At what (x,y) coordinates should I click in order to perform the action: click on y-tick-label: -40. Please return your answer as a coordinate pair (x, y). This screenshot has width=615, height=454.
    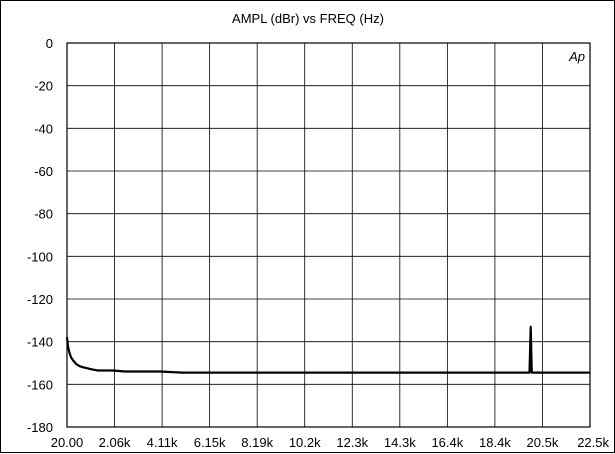
    Looking at the image, I should click on (43, 128).